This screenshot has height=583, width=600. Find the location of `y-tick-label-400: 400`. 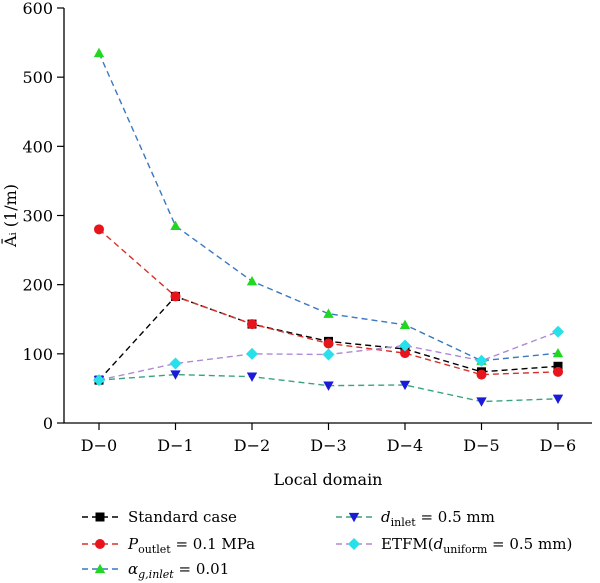

y-tick-label-400: 400 is located at coordinates (37, 146).